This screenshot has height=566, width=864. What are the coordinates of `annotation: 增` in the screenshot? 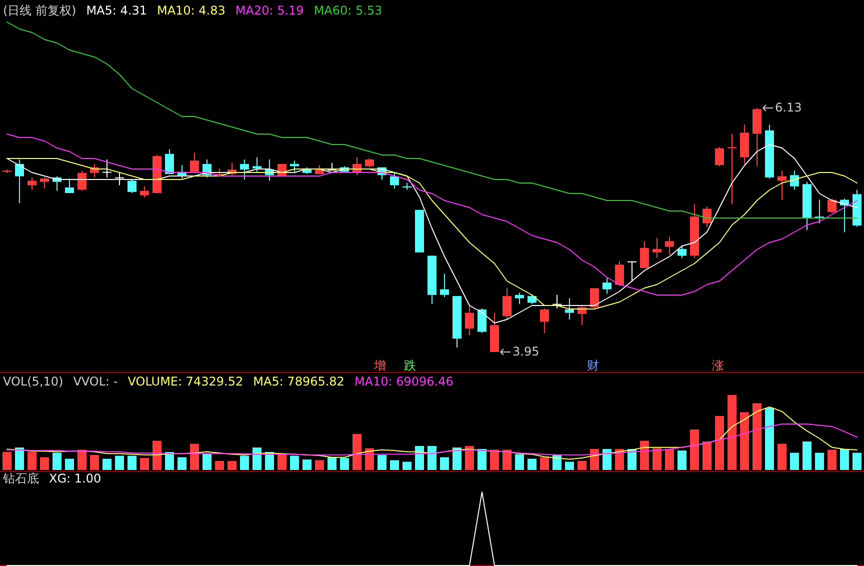 It's located at (380, 365).